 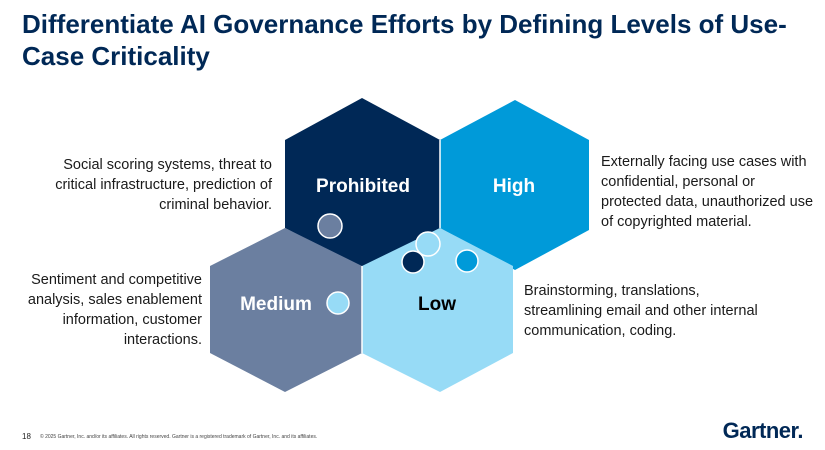 What do you see at coordinates (276, 304) in the screenshot?
I see `medium-label: Medium` at bounding box center [276, 304].